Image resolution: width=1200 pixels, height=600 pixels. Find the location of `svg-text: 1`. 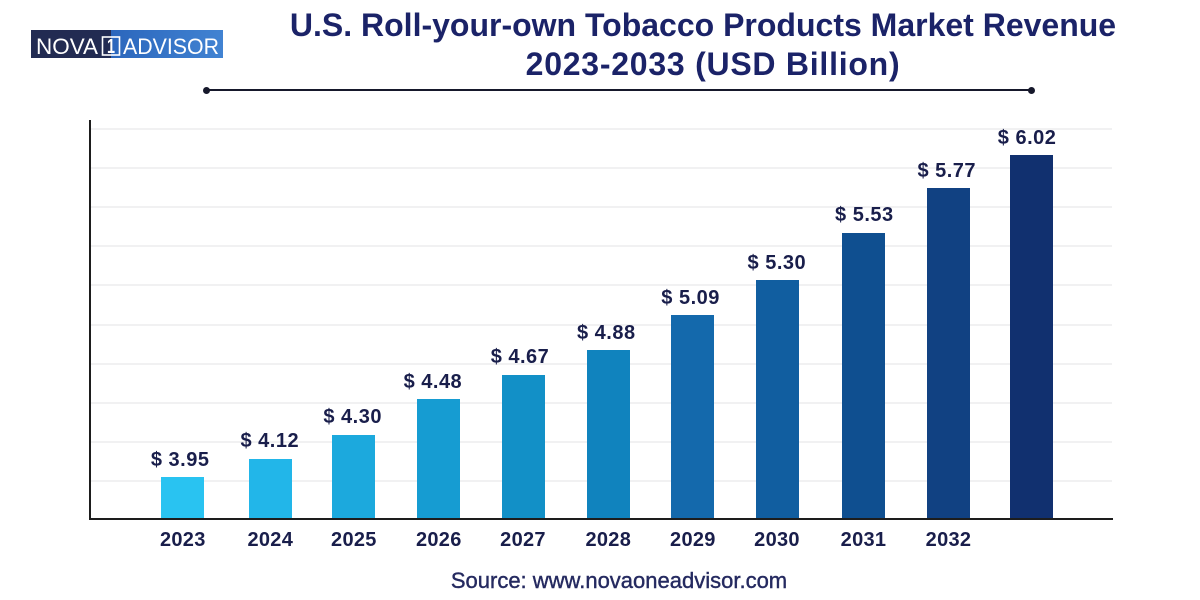

svg-text: 1 is located at coordinates (111, 47).